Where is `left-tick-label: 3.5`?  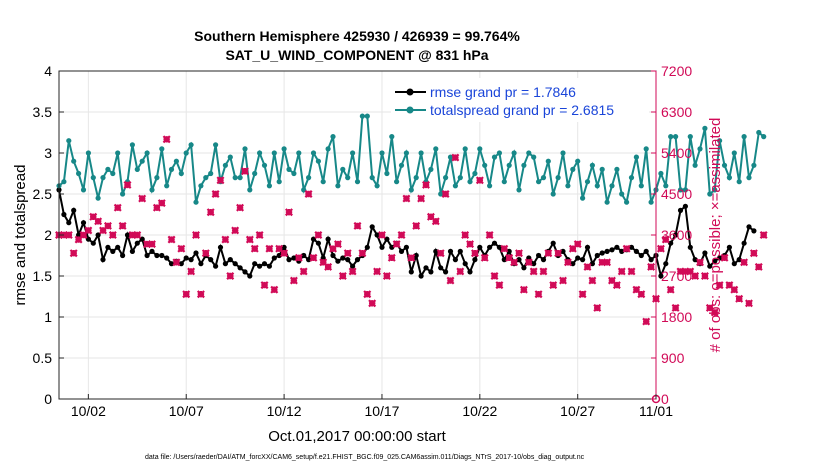 left-tick-label: 3.5 is located at coordinates (43, 112).